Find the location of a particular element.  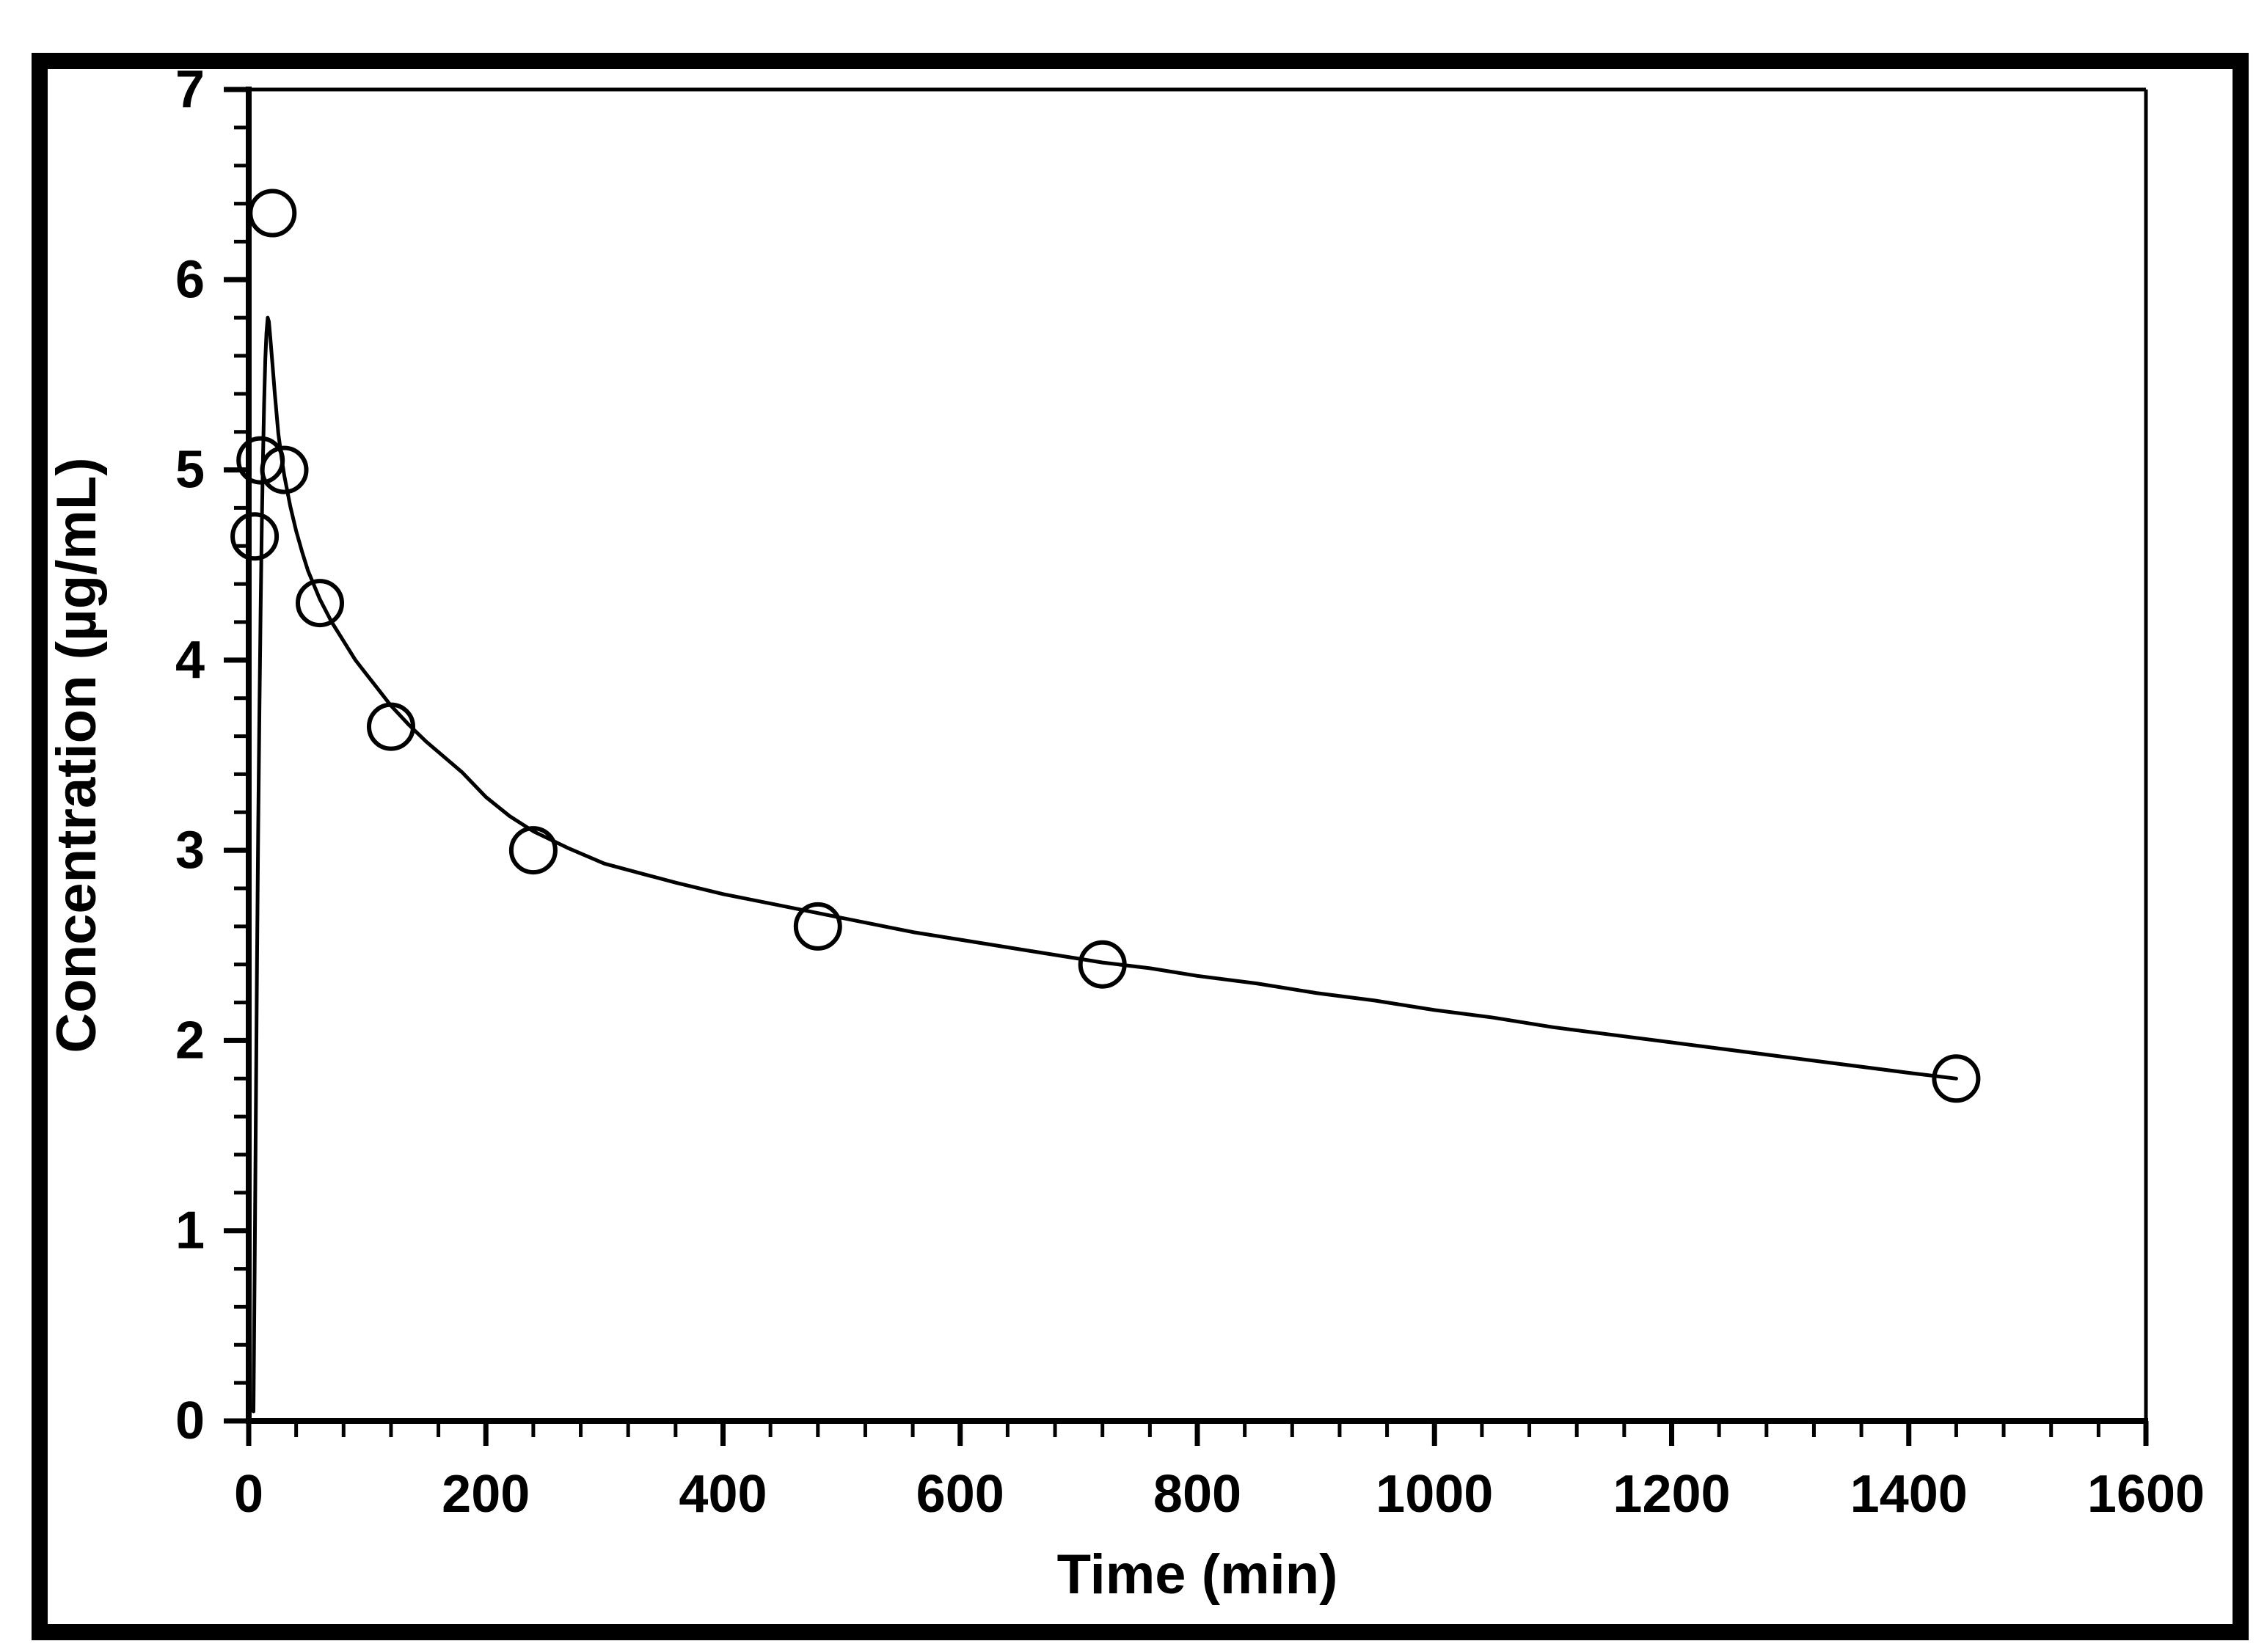

x-tick-label: 1200 is located at coordinates (1671, 1494).